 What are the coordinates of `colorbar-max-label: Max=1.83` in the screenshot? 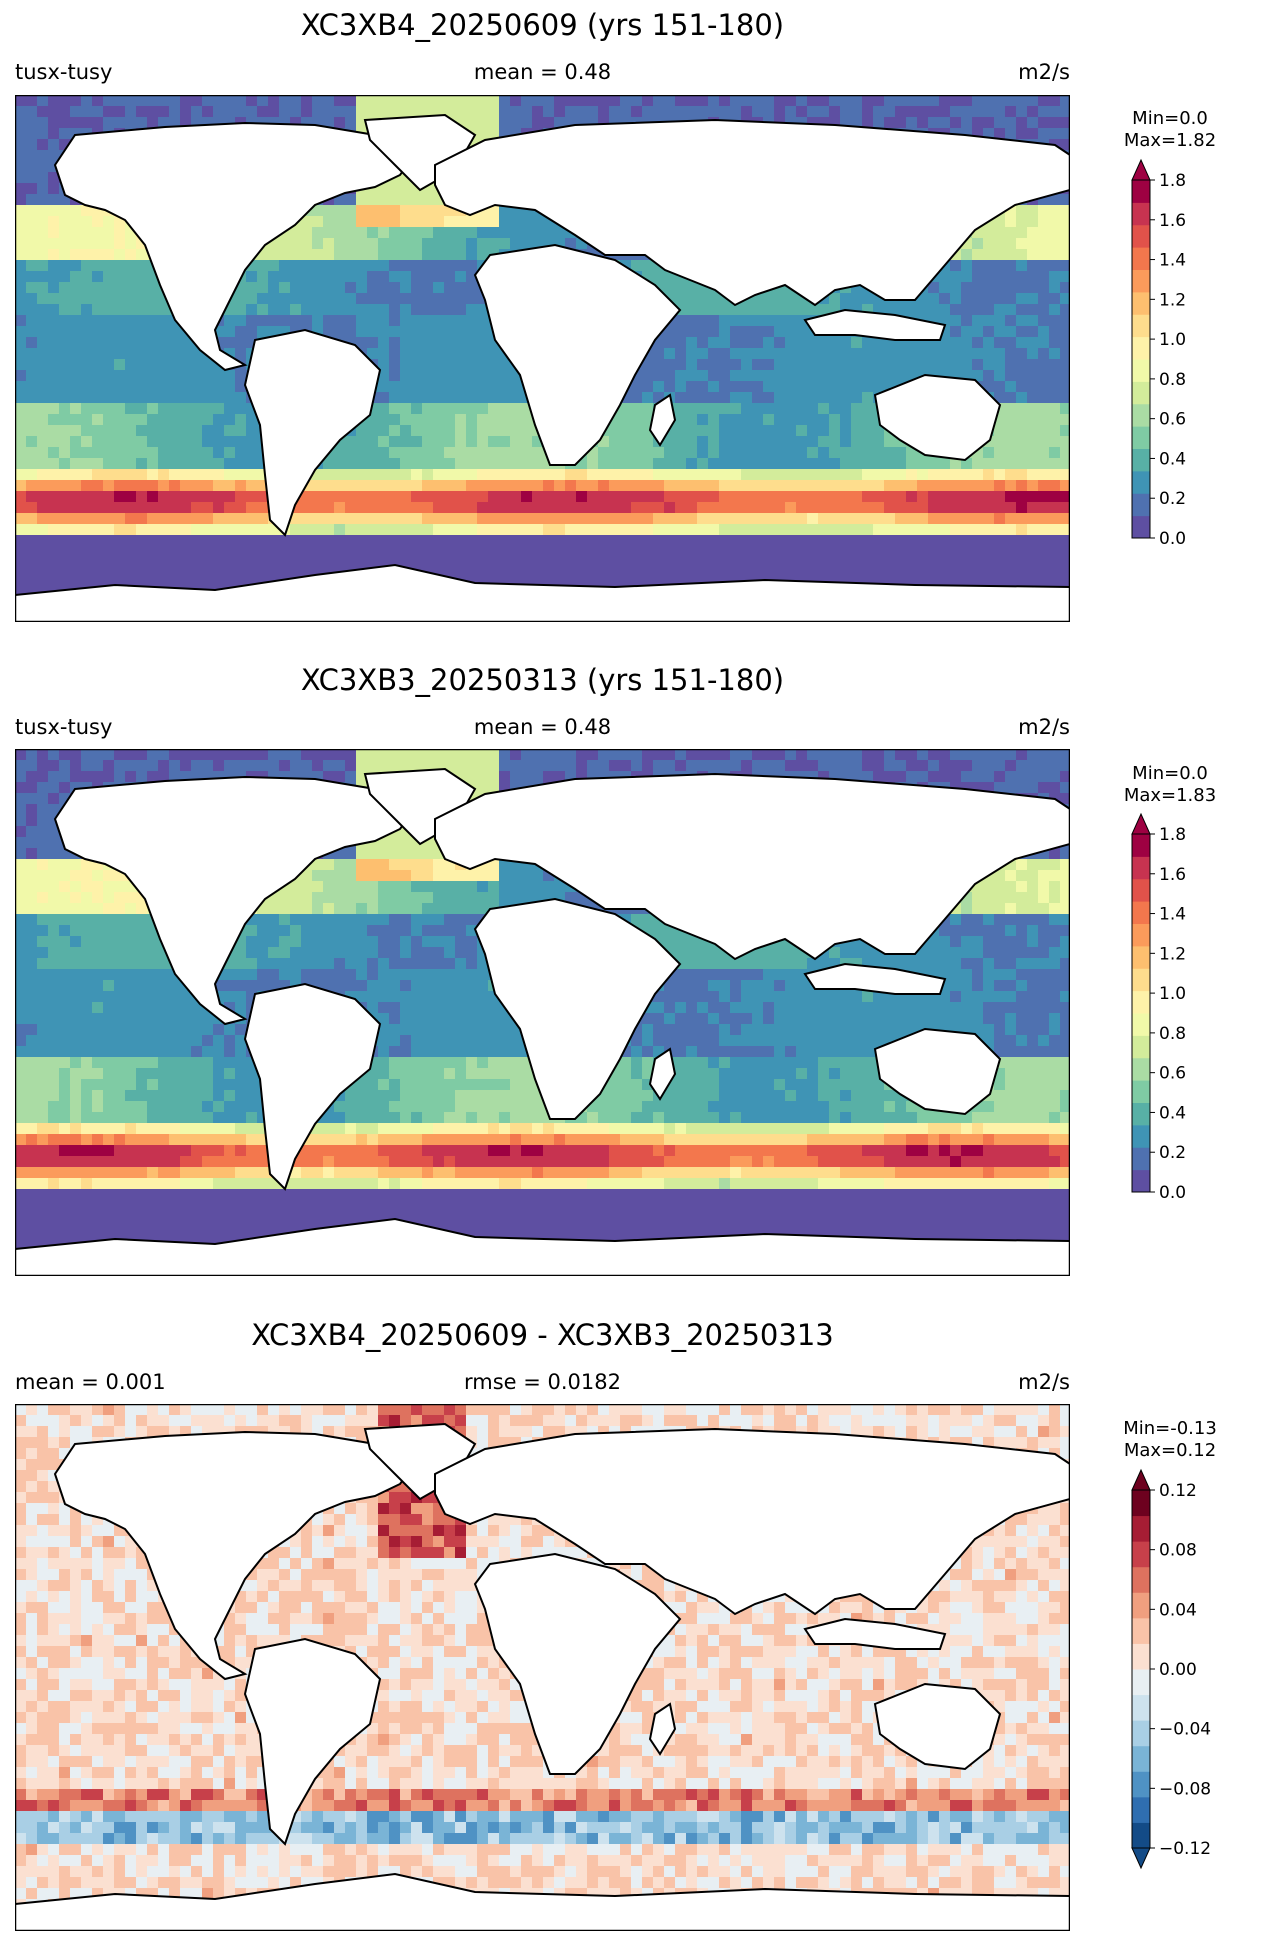 It's located at (1170, 795).